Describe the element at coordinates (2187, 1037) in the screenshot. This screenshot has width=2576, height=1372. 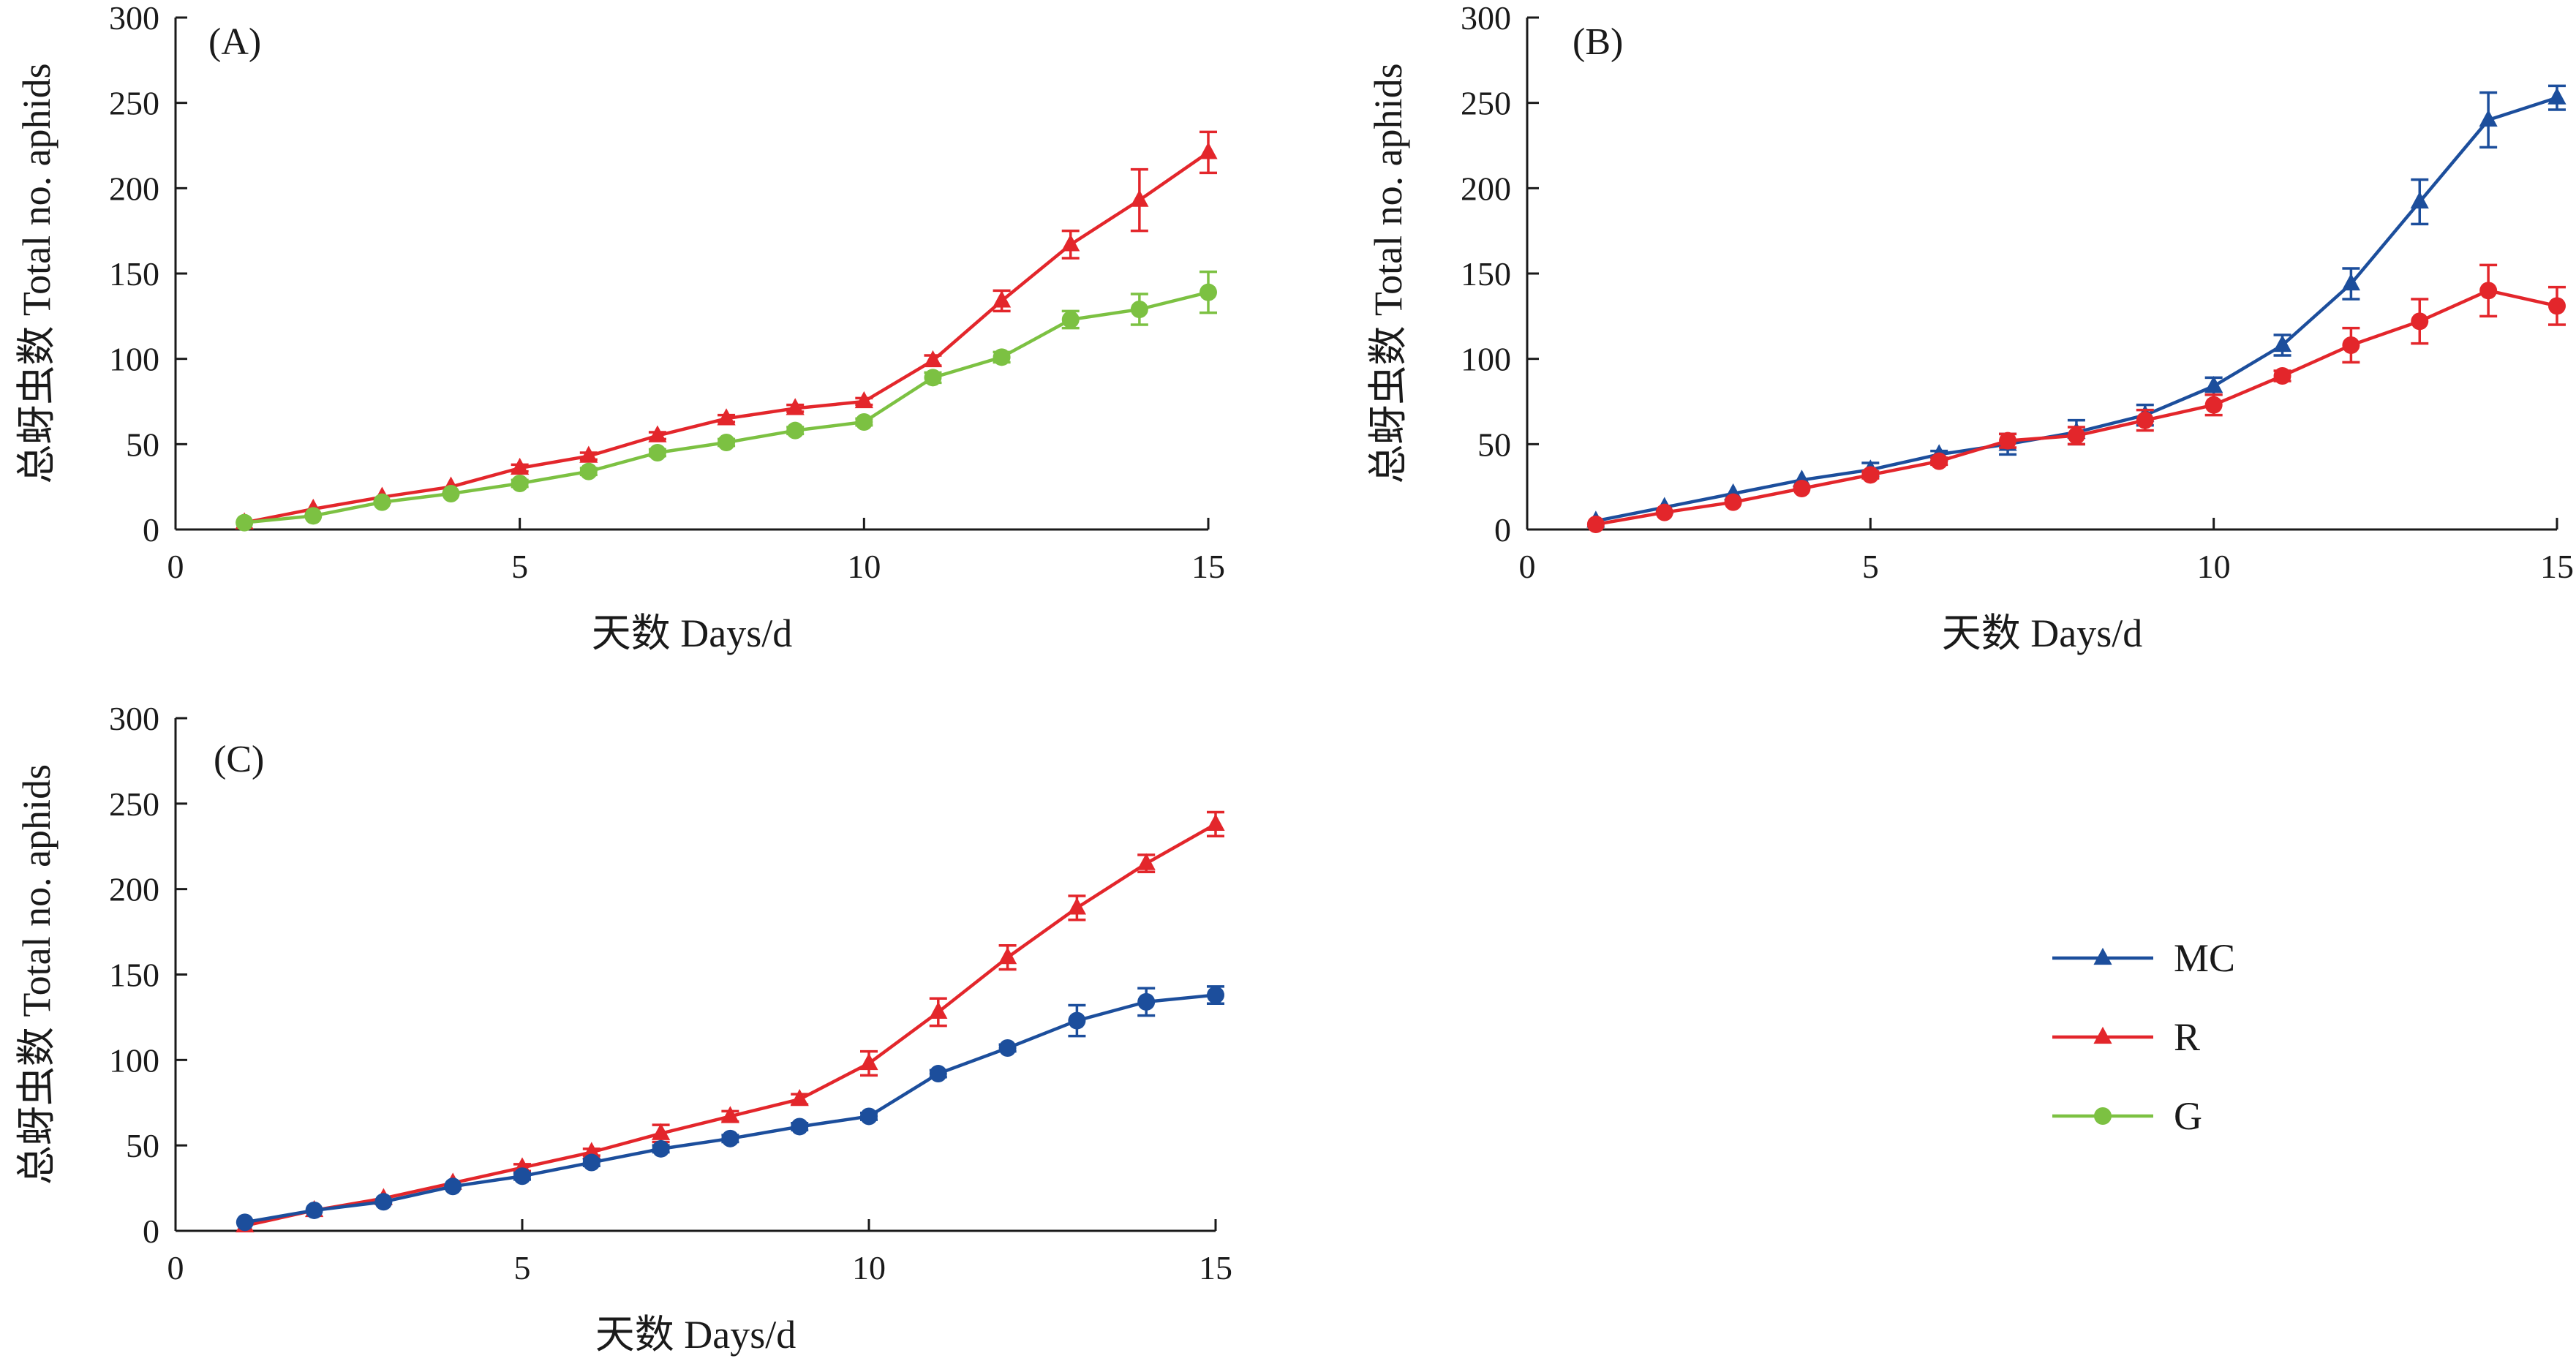
I see `legend-label: R` at that location.